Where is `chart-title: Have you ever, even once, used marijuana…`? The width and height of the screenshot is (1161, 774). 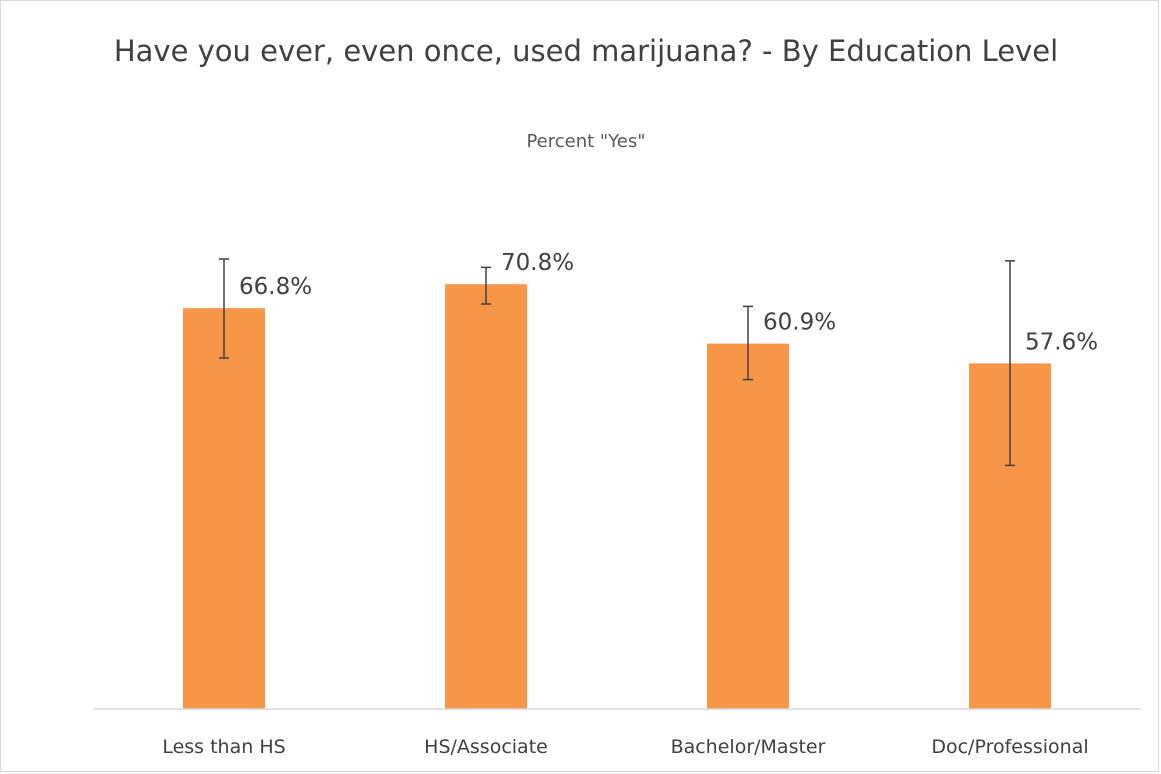 chart-title: Have you ever, even once, used marijuana… is located at coordinates (586, 51).